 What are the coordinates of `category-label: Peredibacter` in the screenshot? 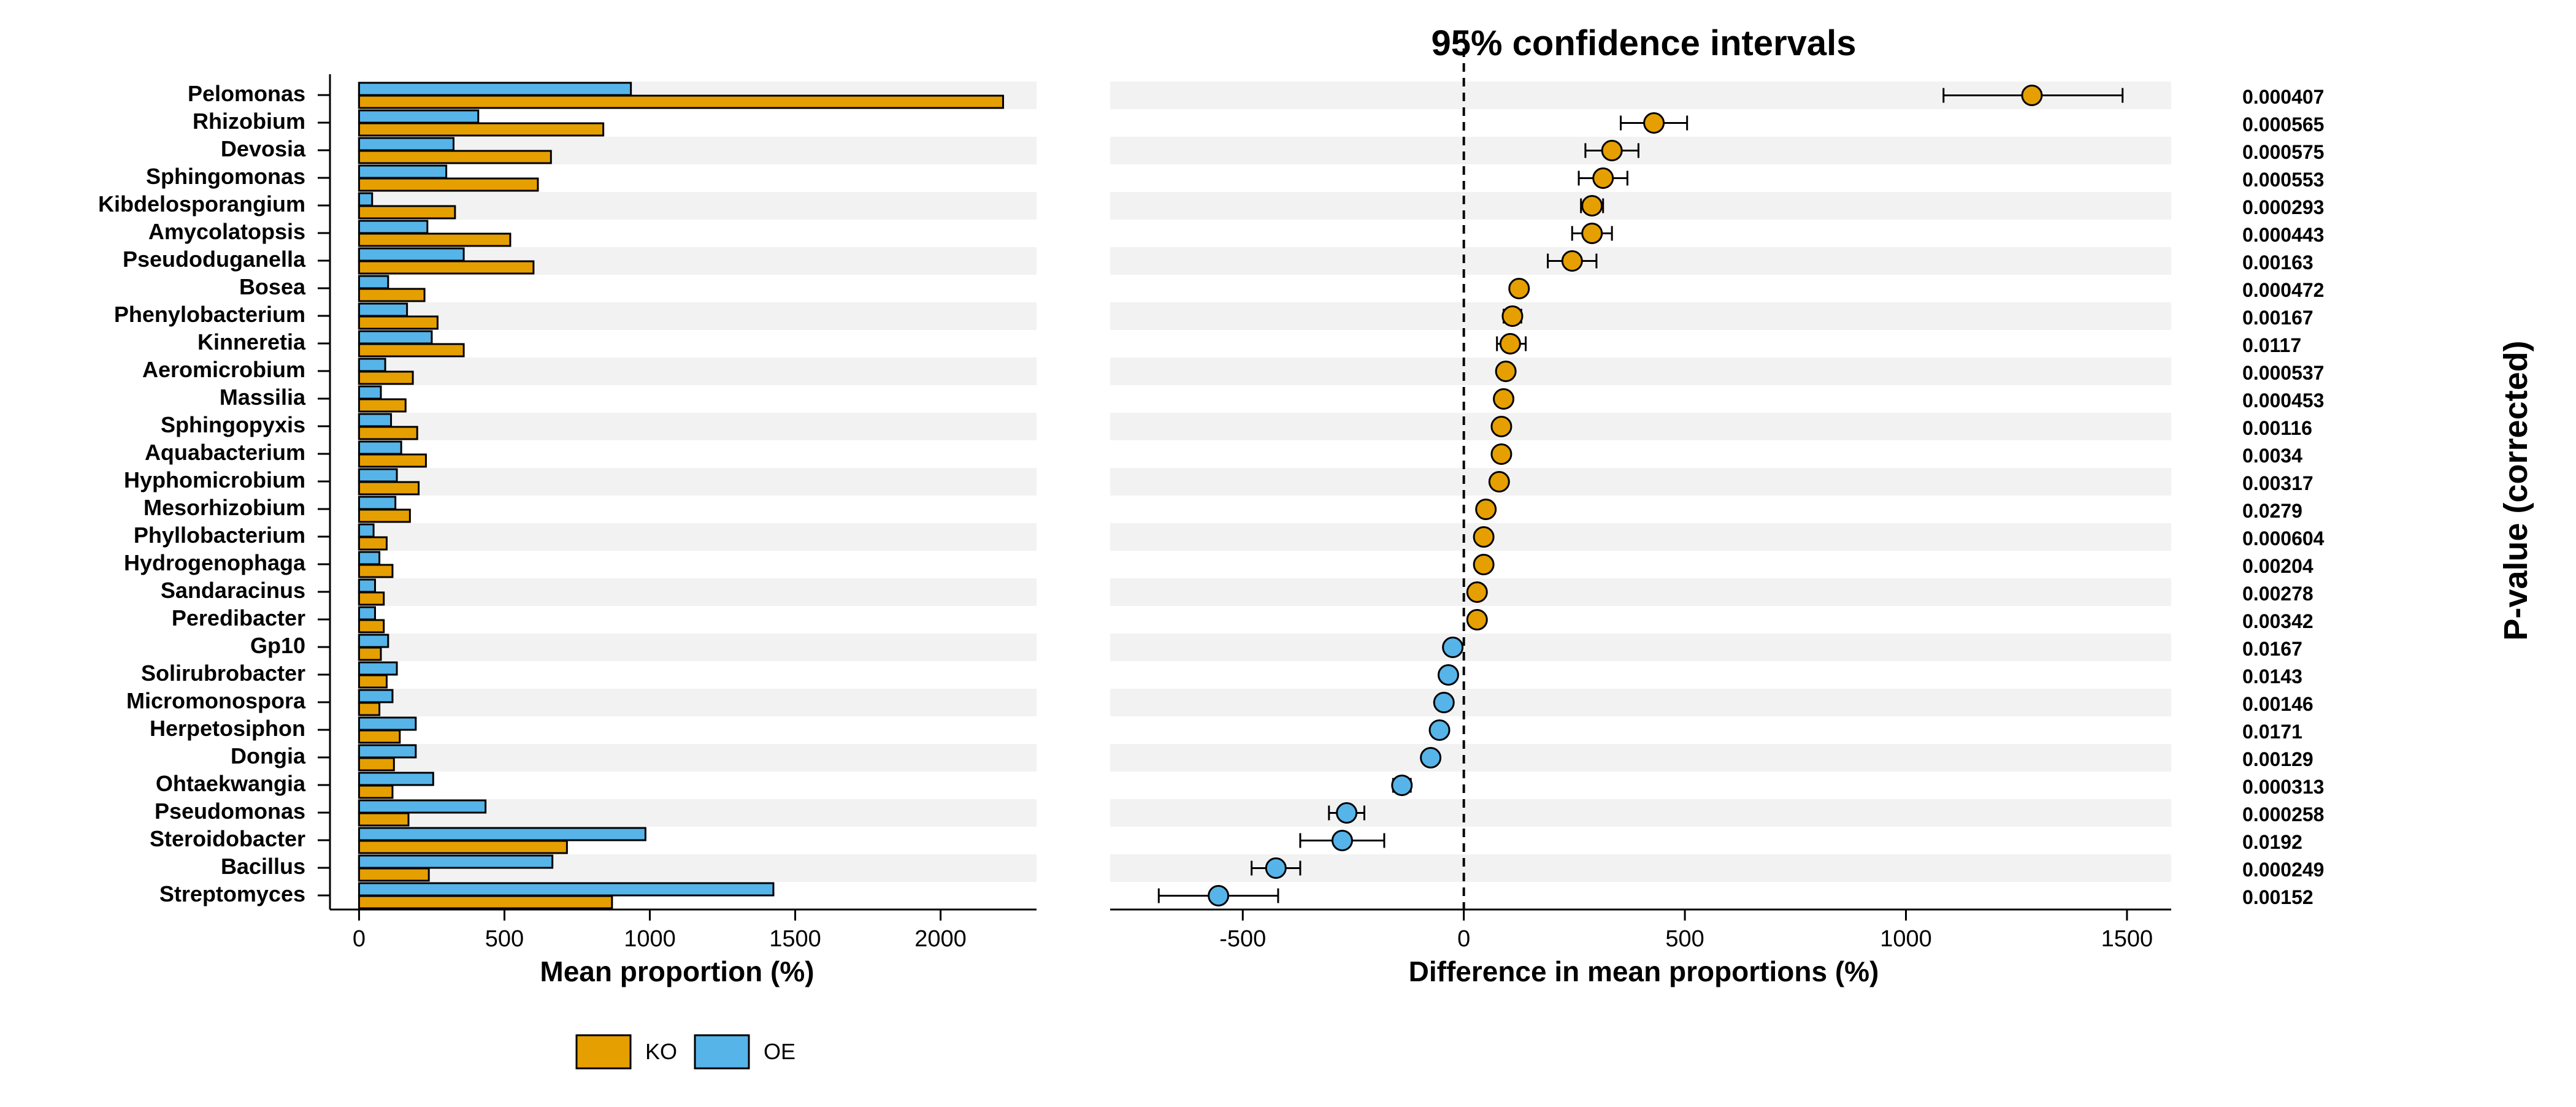 It's located at (238, 617).